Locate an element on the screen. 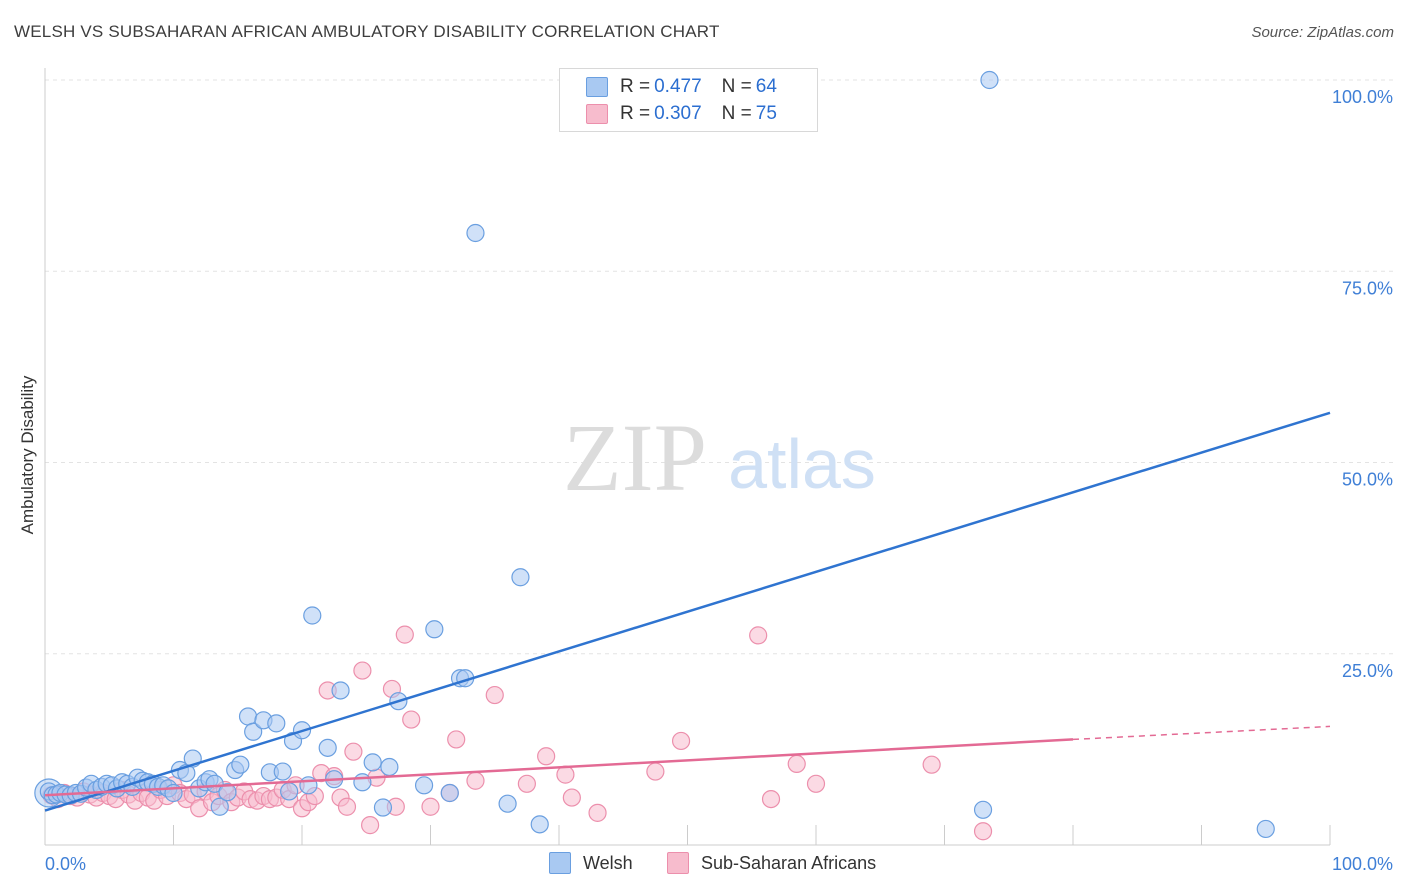  series-legend: Welsh Sub-Saharan Africans is located at coordinates (703, 865).